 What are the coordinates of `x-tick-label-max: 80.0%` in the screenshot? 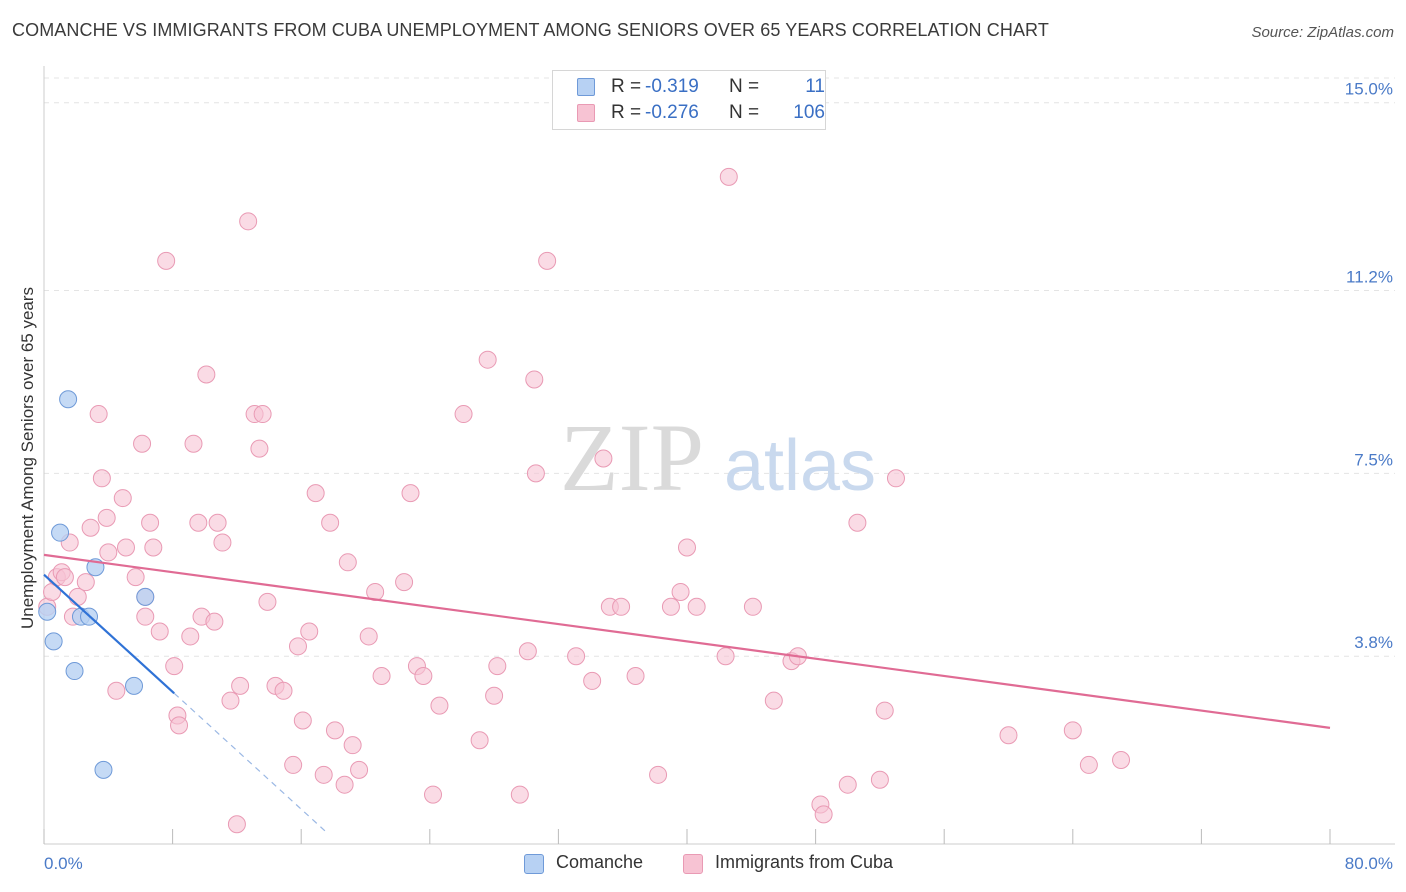 It's located at (1369, 863).